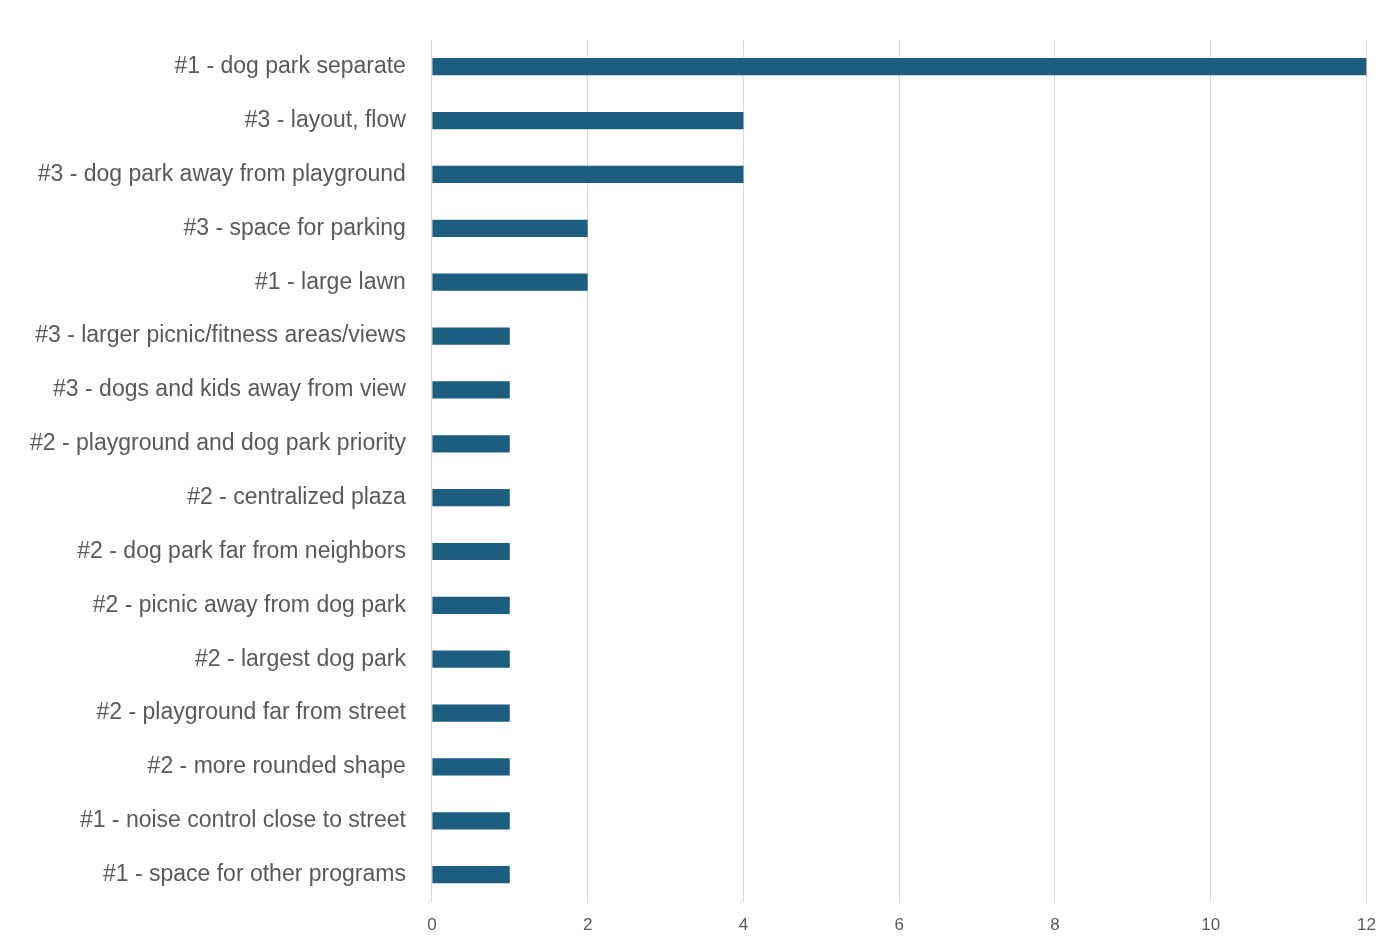  I want to click on y-tick-label: #2 - dog park far from neighbors, so click(241, 549).